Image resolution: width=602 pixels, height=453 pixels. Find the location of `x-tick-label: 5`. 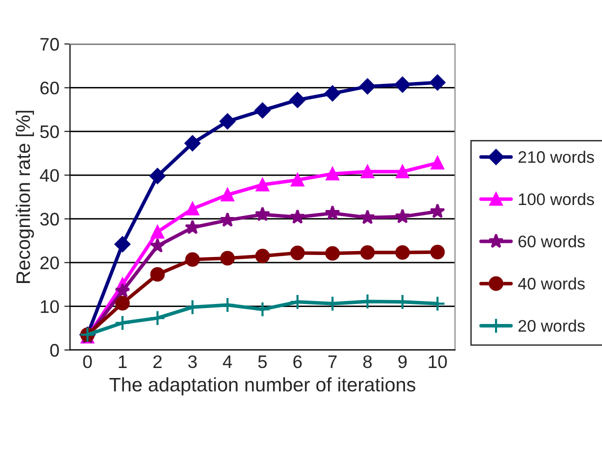

x-tick-label: 5 is located at coordinates (262, 362).